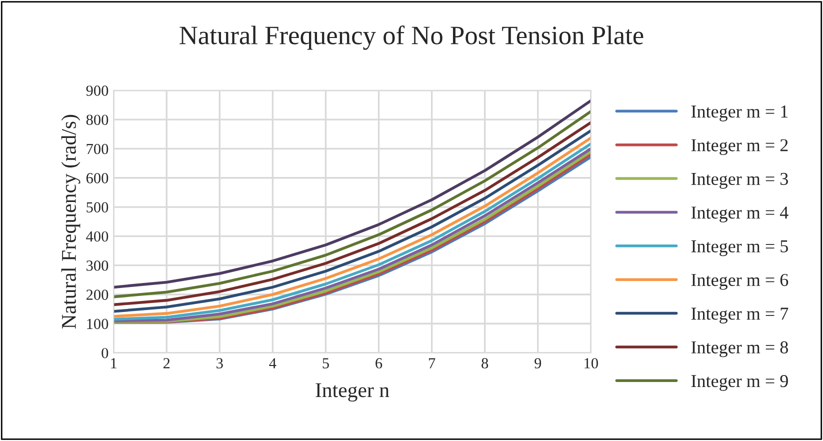  I want to click on y-tick-label: 800, so click(97, 120).